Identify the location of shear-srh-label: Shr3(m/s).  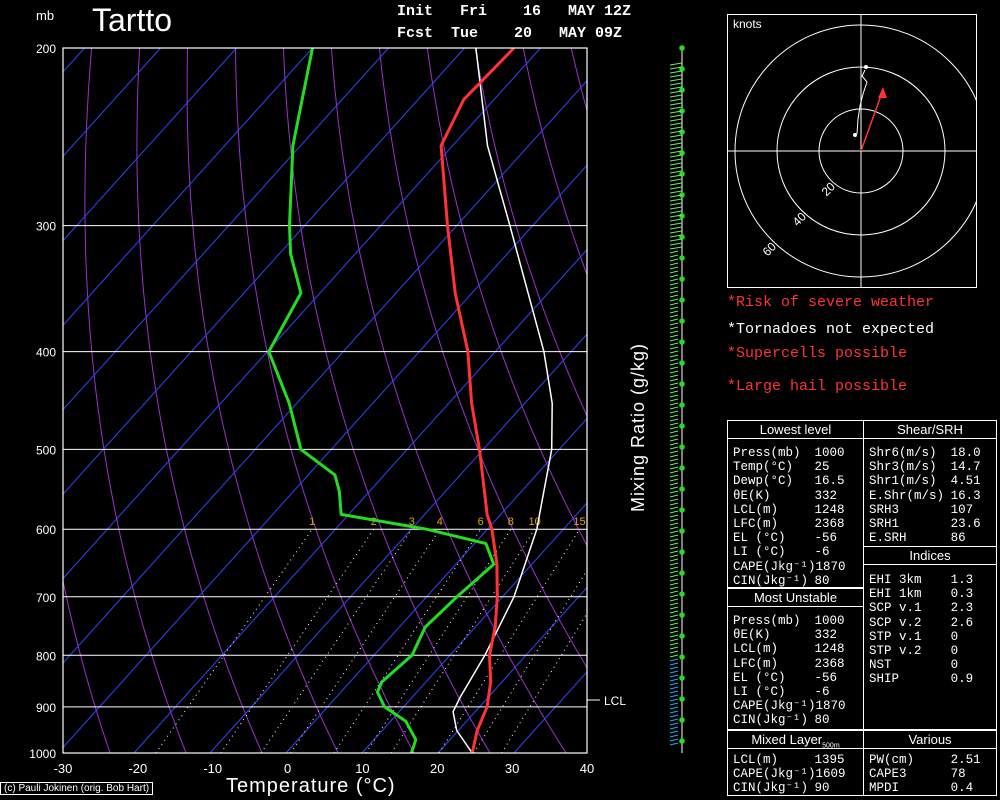
(903, 467).